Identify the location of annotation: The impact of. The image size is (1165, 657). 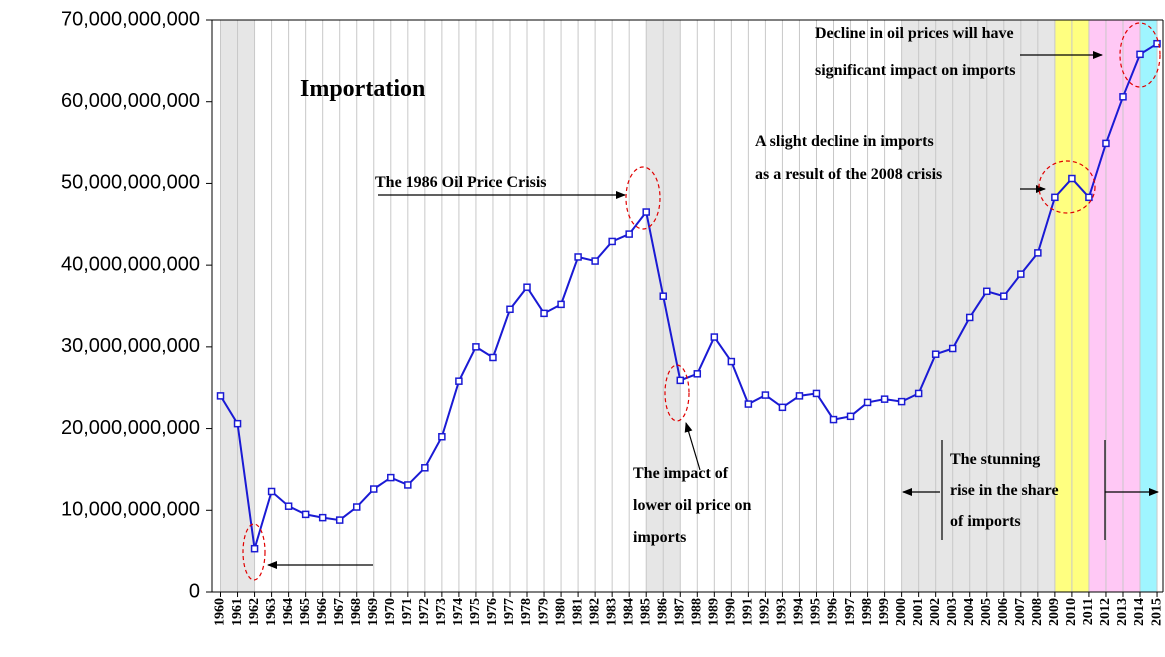
(681, 473).